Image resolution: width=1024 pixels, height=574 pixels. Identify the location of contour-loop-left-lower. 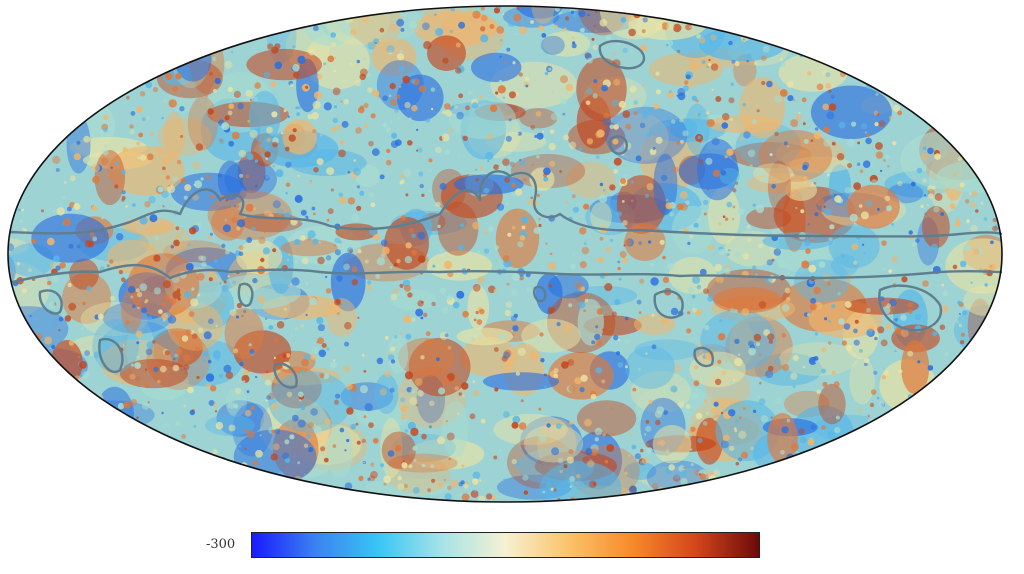
(245, 294).